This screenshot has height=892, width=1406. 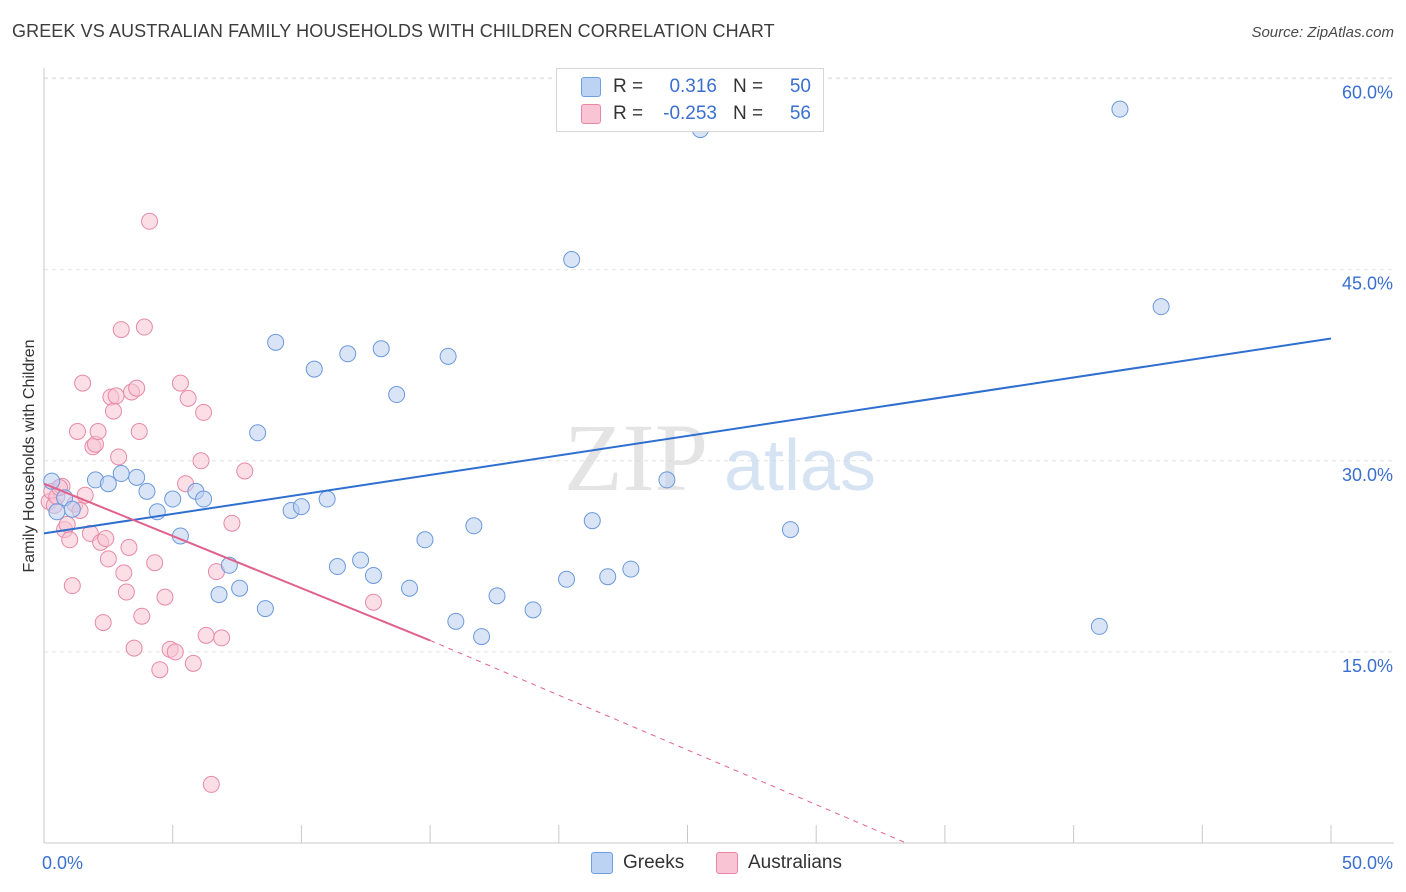 I want to click on x-tick-label: 0.0%, so click(x=62, y=863).